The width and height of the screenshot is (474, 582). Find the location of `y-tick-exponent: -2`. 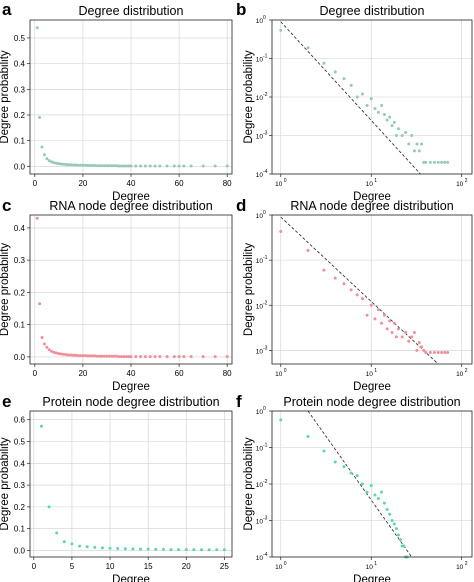

y-tick-exponent: -2 is located at coordinates (265, 482).